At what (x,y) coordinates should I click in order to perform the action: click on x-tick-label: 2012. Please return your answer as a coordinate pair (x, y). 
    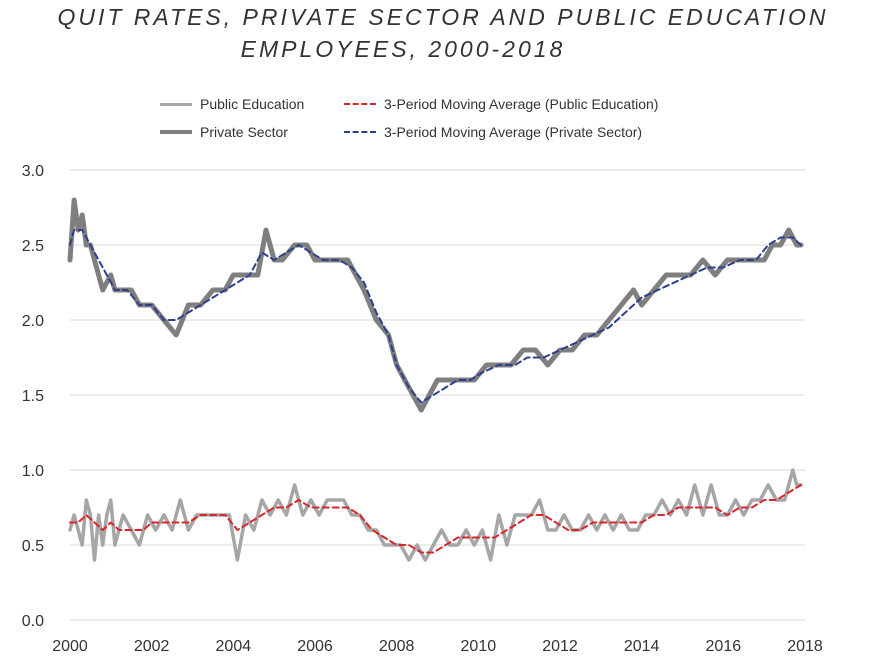
    Looking at the image, I should click on (560, 646).